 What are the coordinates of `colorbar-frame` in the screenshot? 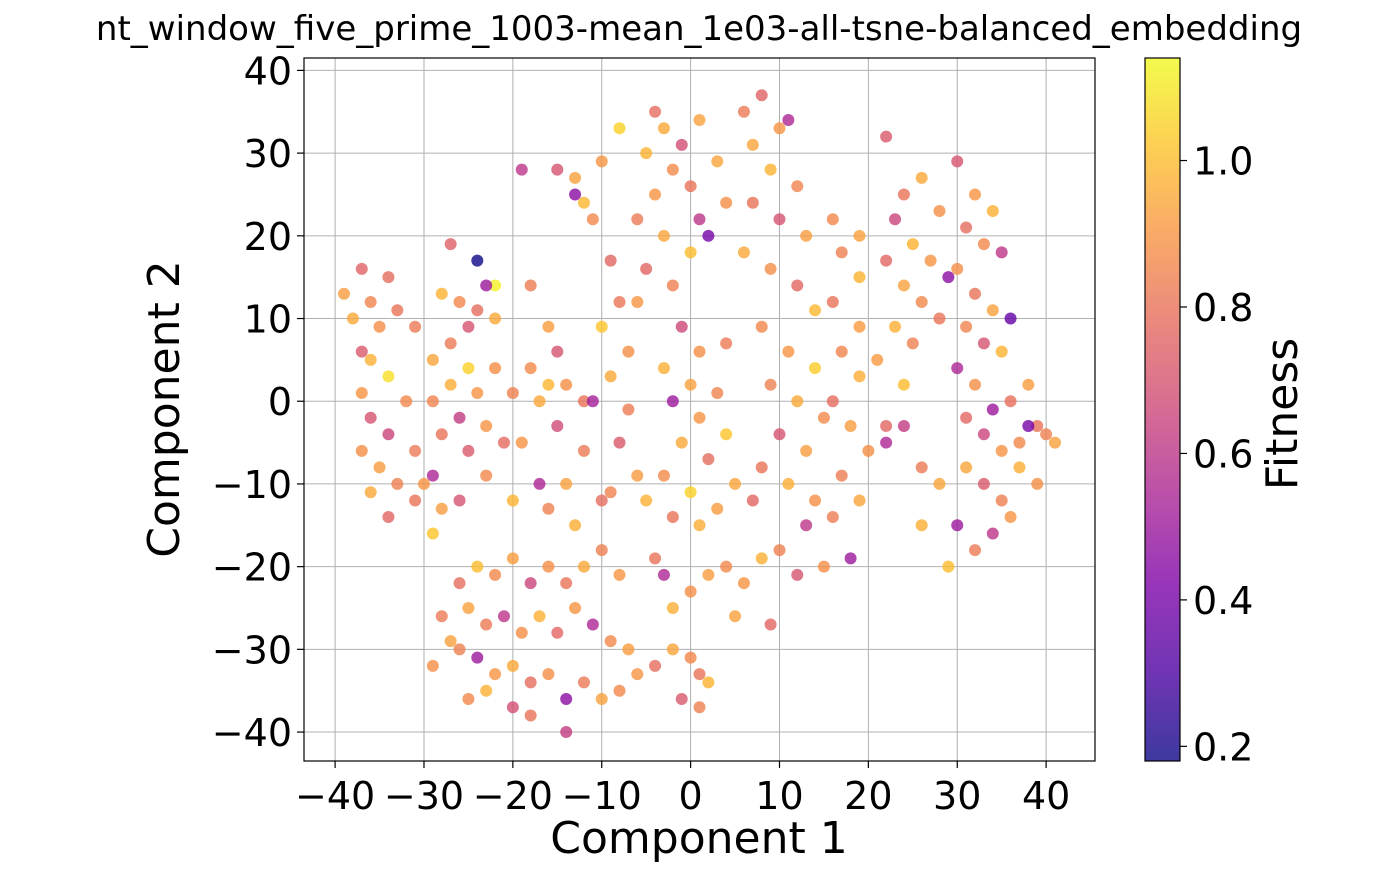 It's located at (1162, 409).